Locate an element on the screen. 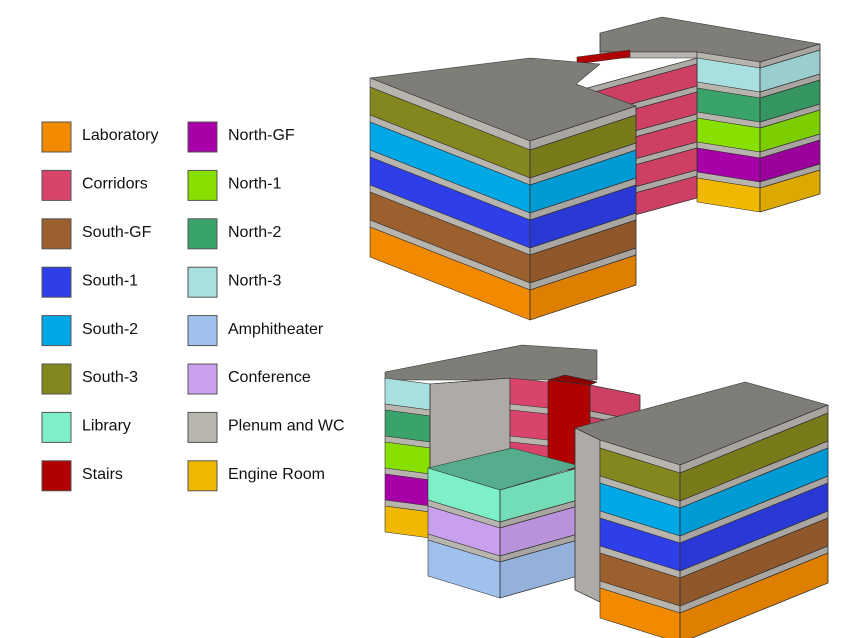 This screenshot has width=844, height=638. legend-label: South-GF is located at coordinates (117, 232).